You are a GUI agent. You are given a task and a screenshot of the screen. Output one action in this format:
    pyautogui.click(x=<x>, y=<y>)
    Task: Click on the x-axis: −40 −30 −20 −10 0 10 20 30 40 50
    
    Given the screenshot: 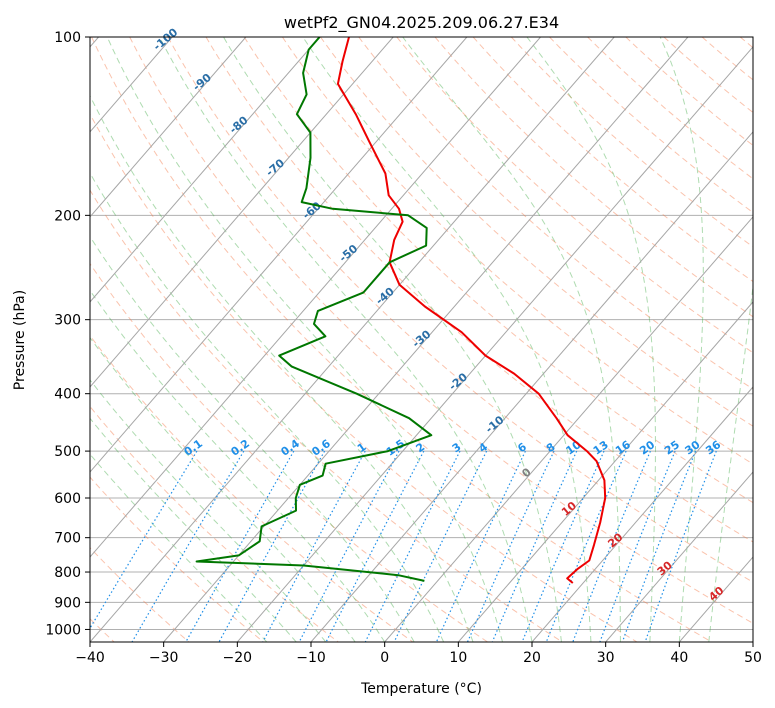 What is the action you would take?
    pyautogui.click(x=418, y=654)
    